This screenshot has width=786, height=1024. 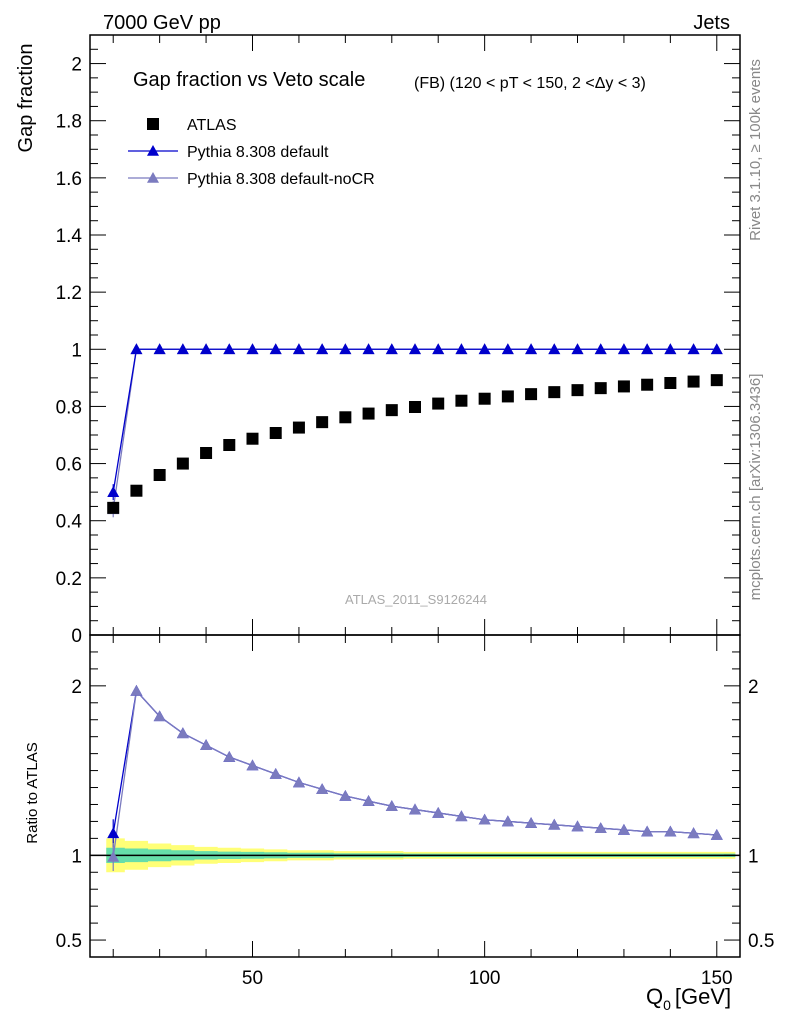 What do you see at coordinates (153, 150) in the screenshot?
I see `legend-marker` at bounding box center [153, 150].